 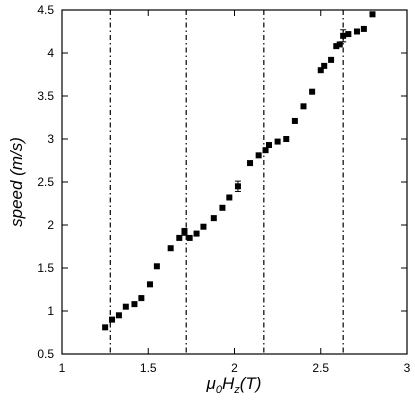 I want to click on x-axis-title-rest: (T), so click(x=251, y=383).